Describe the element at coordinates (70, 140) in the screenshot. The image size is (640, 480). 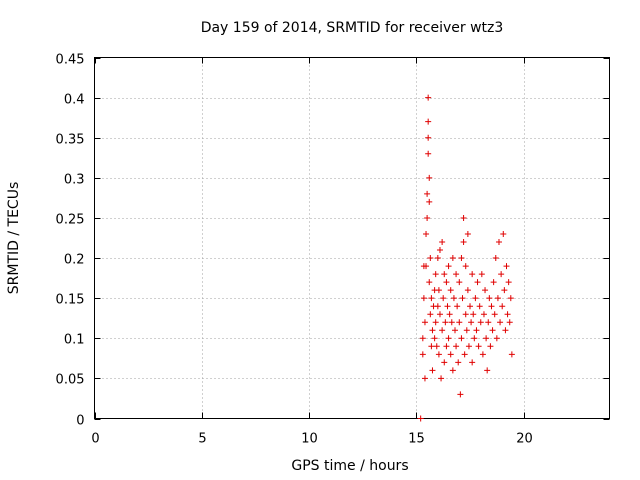
I see `y-tick-label: 0.35` at that location.